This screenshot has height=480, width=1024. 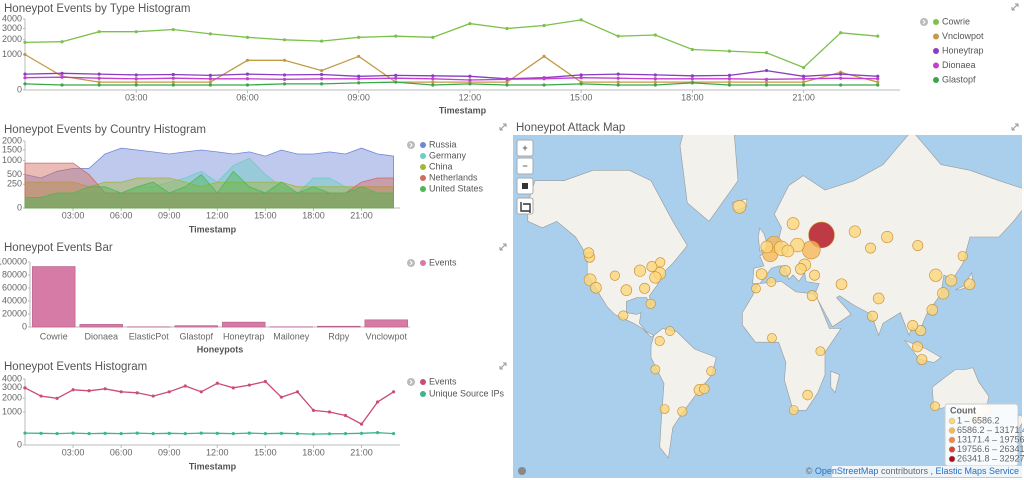 I want to click on land, so click(x=709, y=178).